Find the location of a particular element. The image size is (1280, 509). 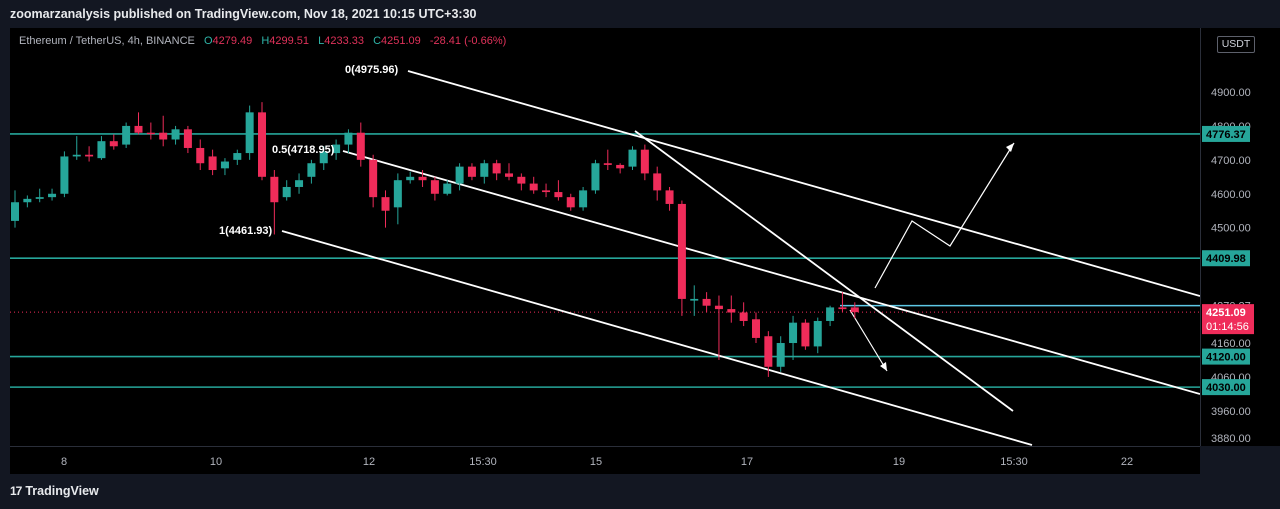

tradingview-logo-icon: 17 is located at coordinates (16, 491).